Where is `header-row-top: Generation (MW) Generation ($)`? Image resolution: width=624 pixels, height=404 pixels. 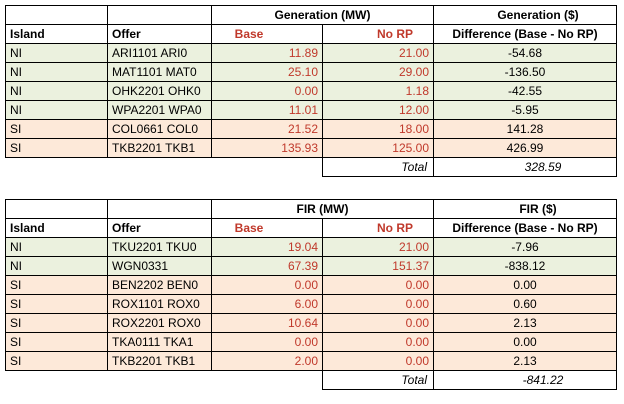
header-row-top: Generation (MW) Generation ($) is located at coordinates (311, 15).